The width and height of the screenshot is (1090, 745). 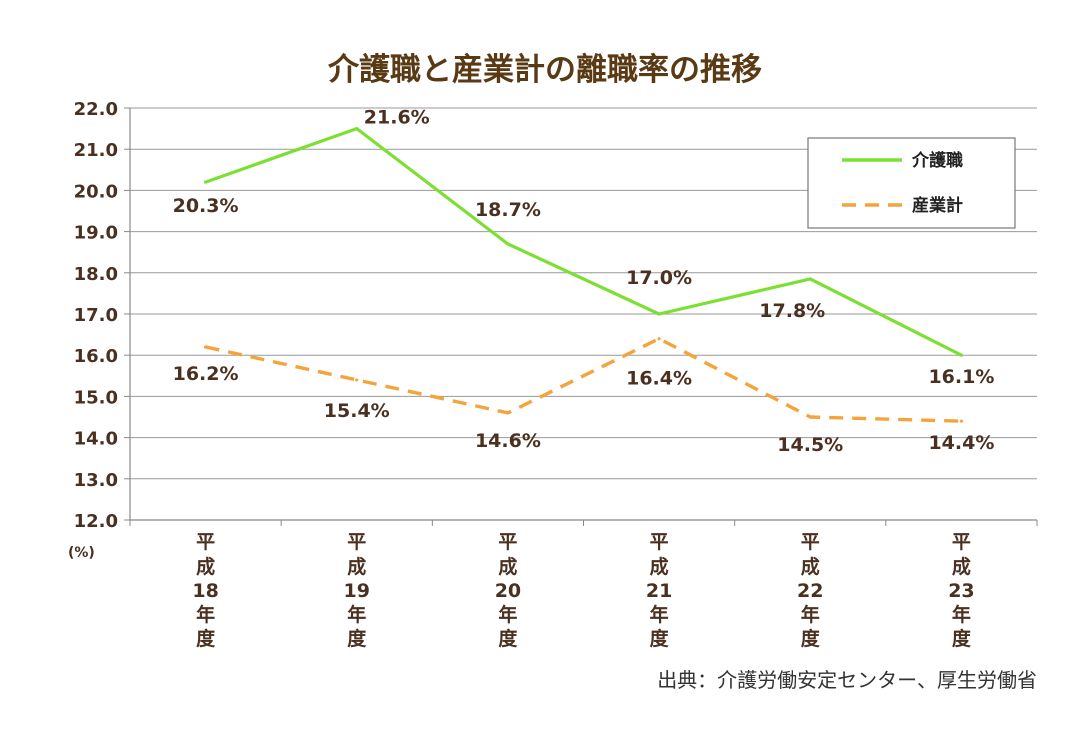 I want to click on y-tick-label: 17.0, so click(x=96, y=315).